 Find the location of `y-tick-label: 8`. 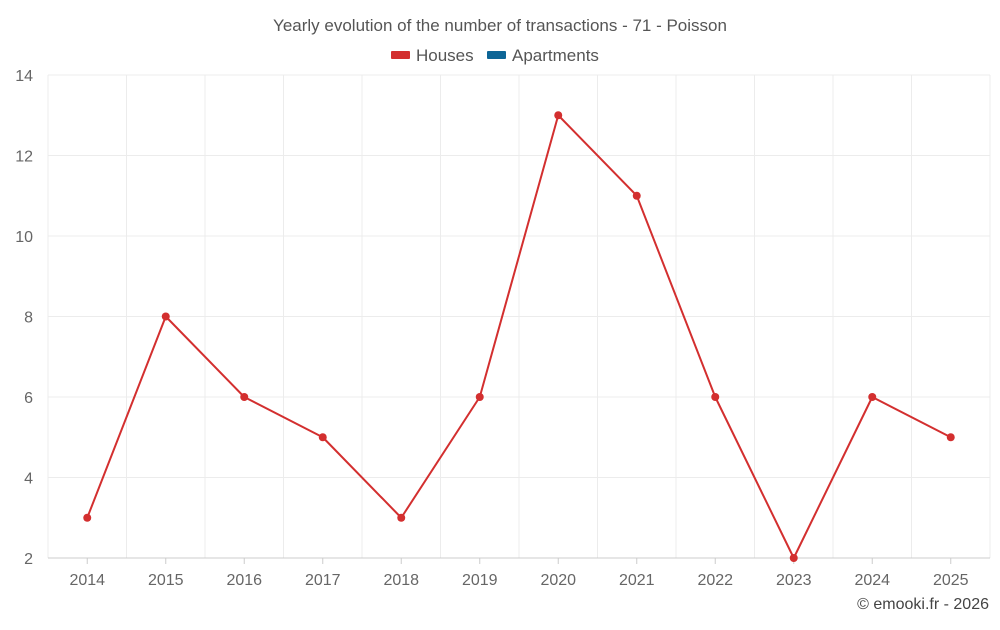

y-tick-label: 8 is located at coordinates (28, 318).